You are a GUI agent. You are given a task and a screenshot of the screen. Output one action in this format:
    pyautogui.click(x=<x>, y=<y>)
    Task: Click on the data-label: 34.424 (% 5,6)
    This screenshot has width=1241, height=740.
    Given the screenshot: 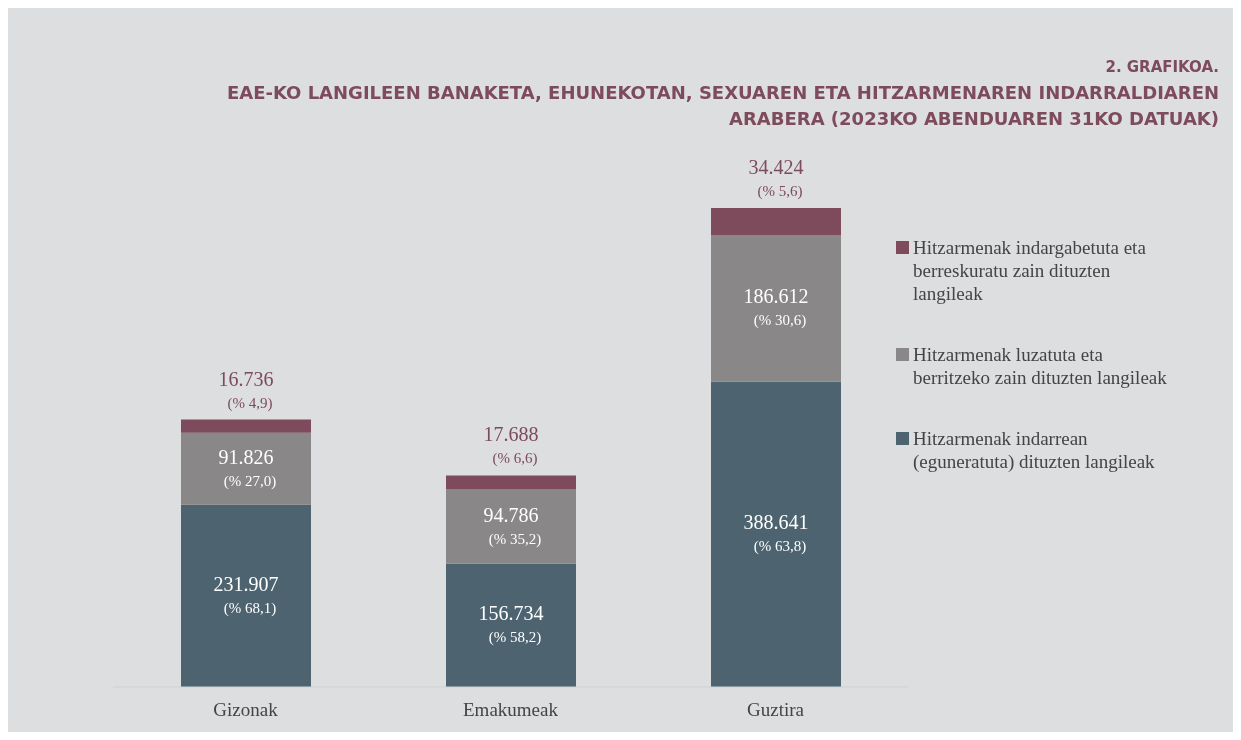 What is the action you would take?
    pyautogui.click(x=776, y=178)
    